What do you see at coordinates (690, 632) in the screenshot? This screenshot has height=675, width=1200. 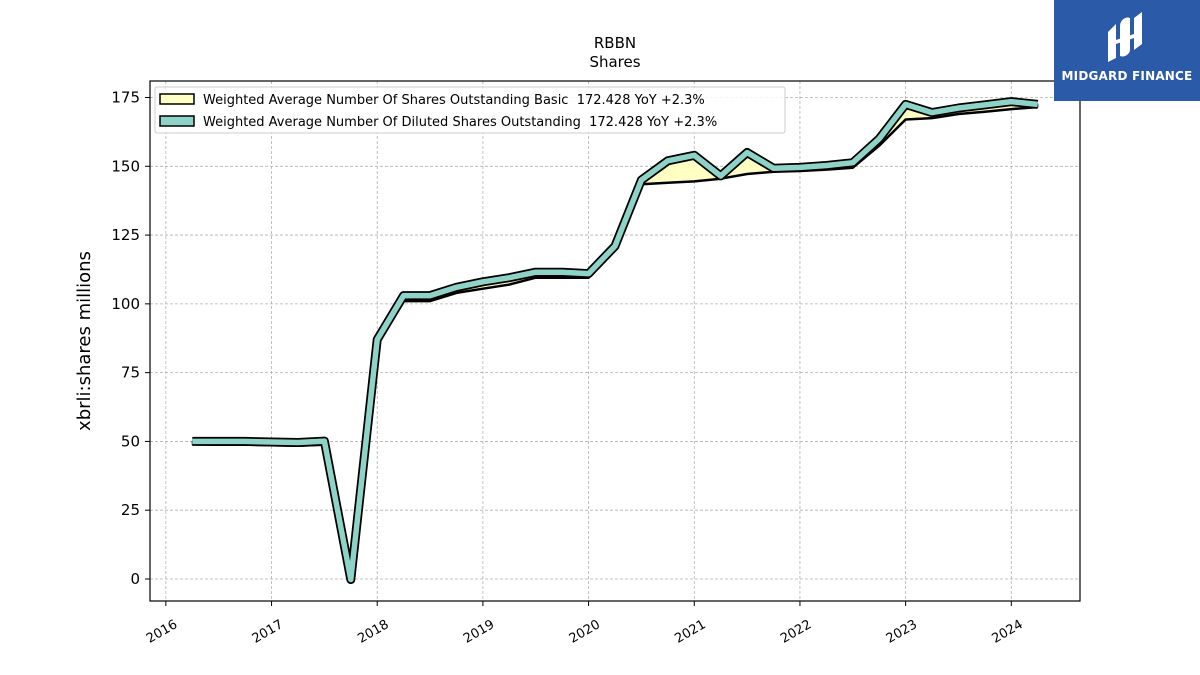 I see `x-tick-label: 2021` at bounding box center [690, 632].